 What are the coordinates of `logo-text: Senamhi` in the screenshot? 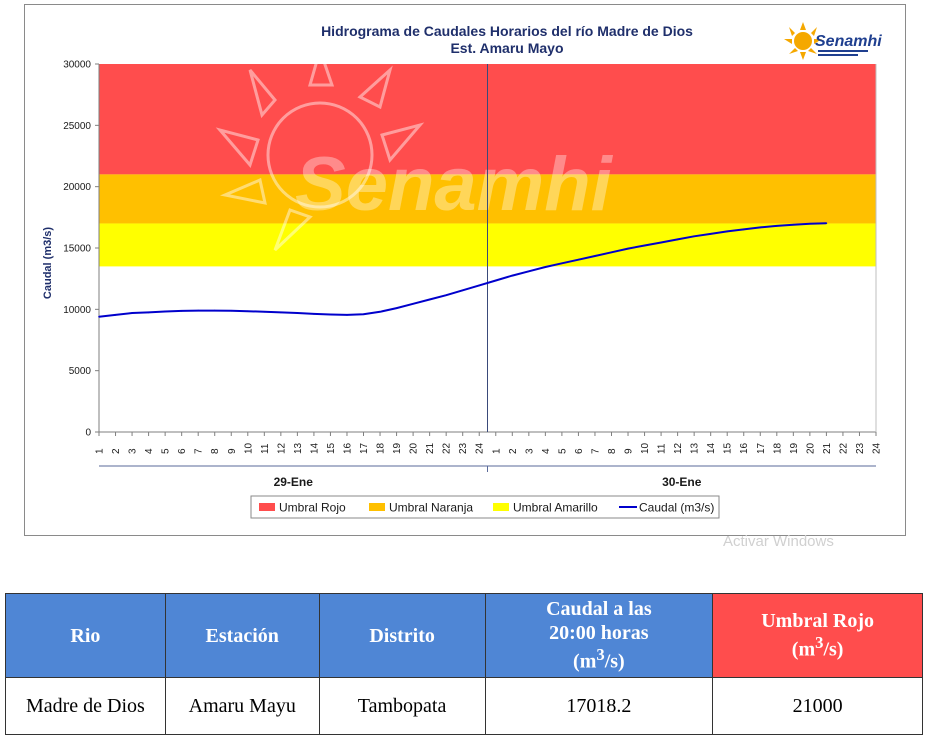 It's located at (848, 41).